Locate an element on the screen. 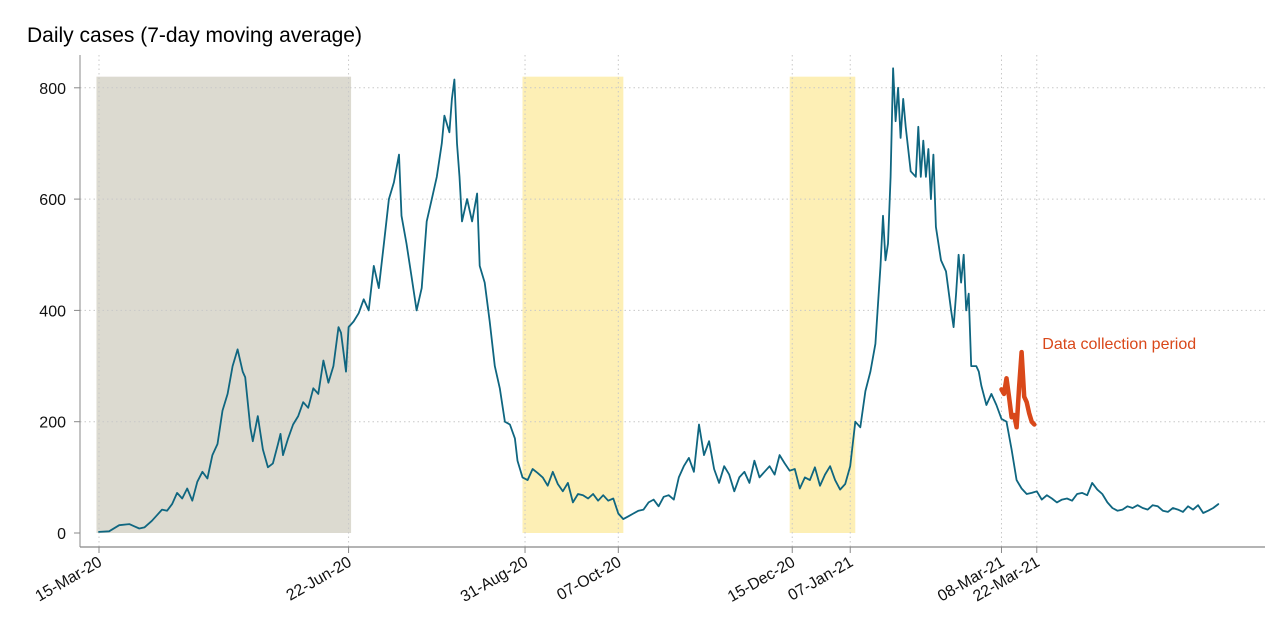 The height and width of the screenshot is (644, 1288). x-tick-label-3: 31-Aug-20 is located at coordinates (494, 580).